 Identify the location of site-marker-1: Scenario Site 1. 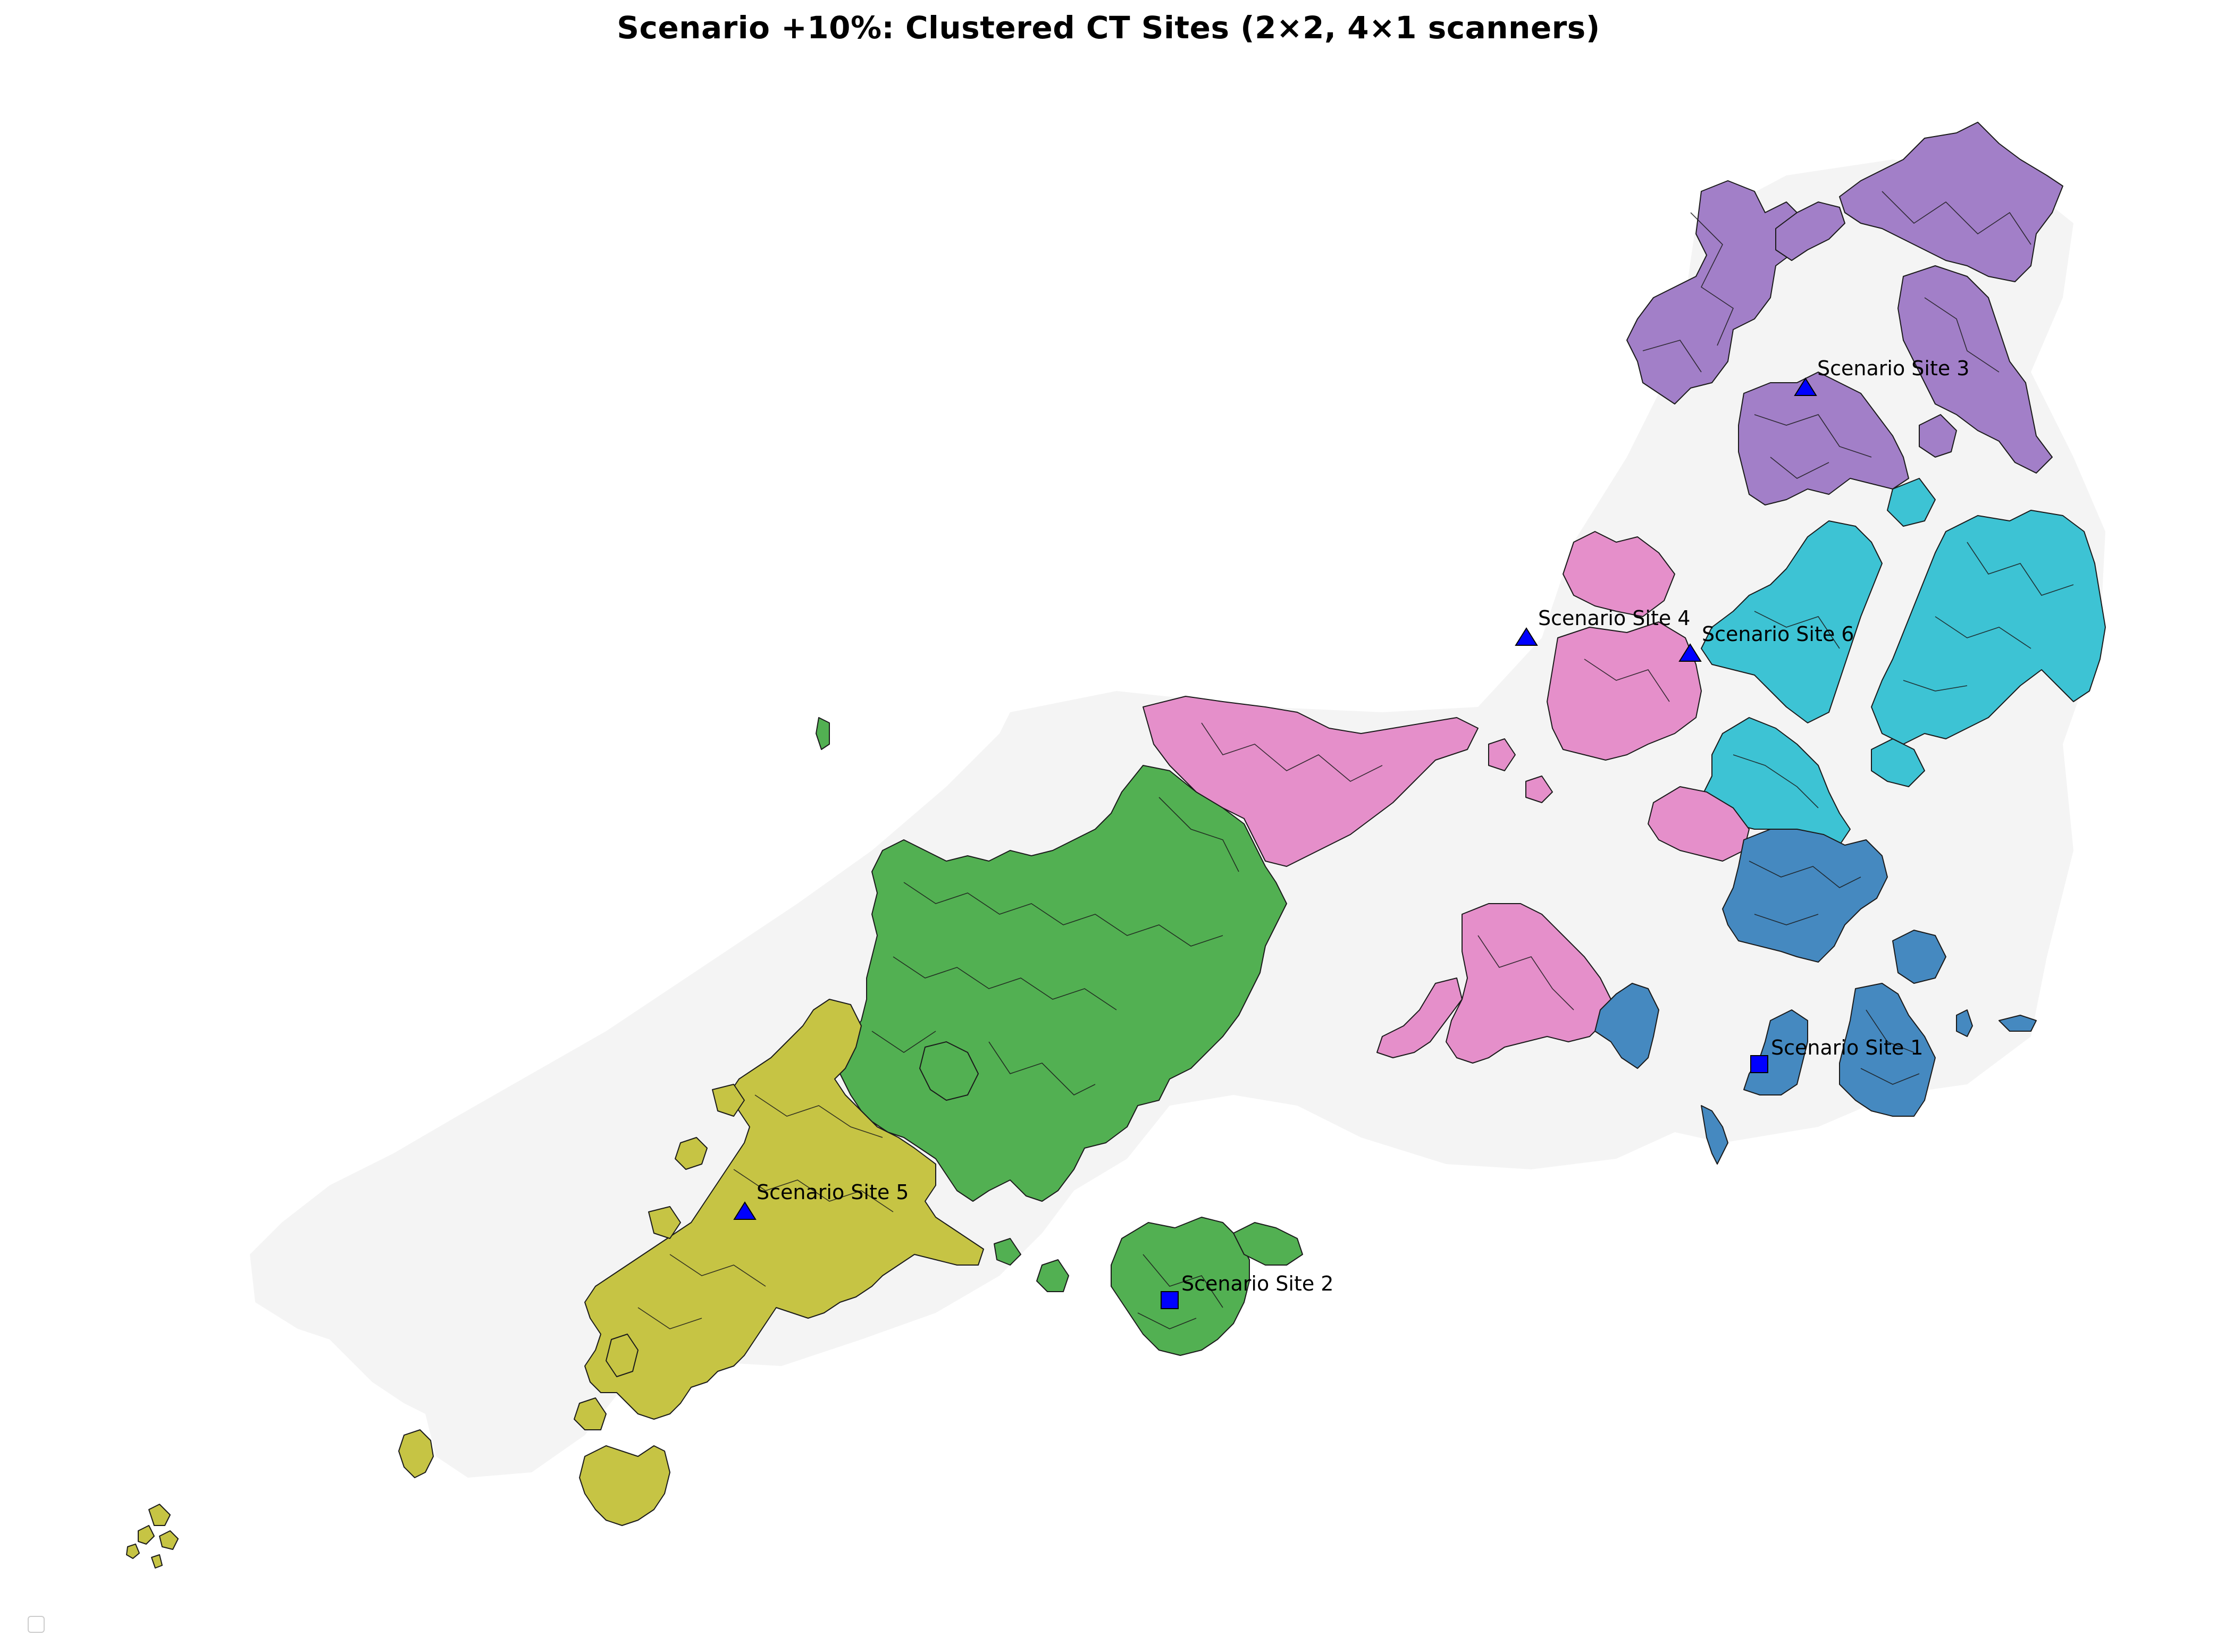
(1836, 1054).